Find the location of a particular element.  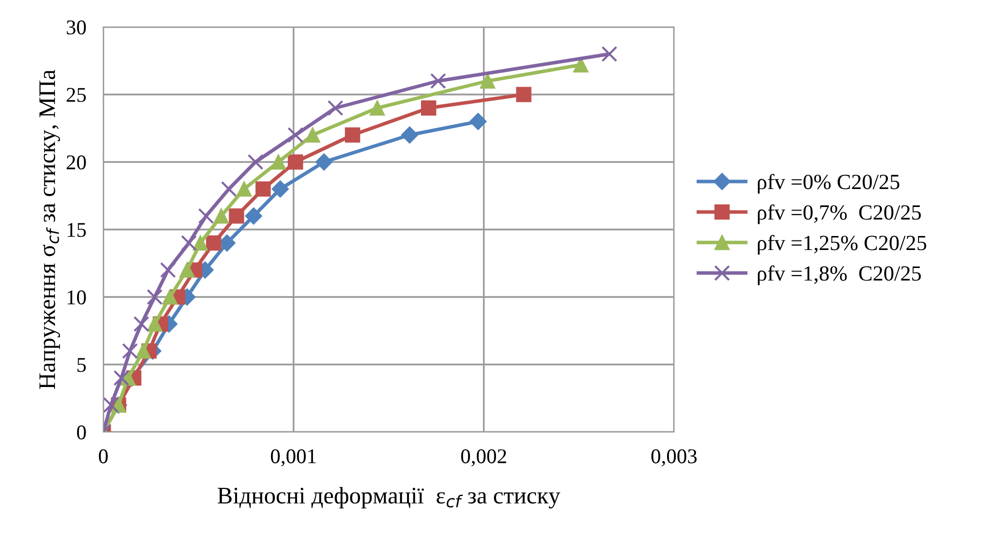

legend-label: ρfv =0,7% C20/25 is located at coordinates (839, 214).